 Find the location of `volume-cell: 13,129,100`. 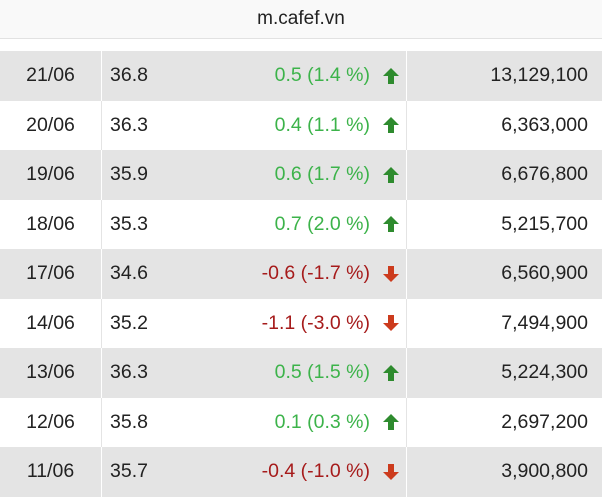

volume-cell: 13,129,100 is located at coordinates (539, 75).